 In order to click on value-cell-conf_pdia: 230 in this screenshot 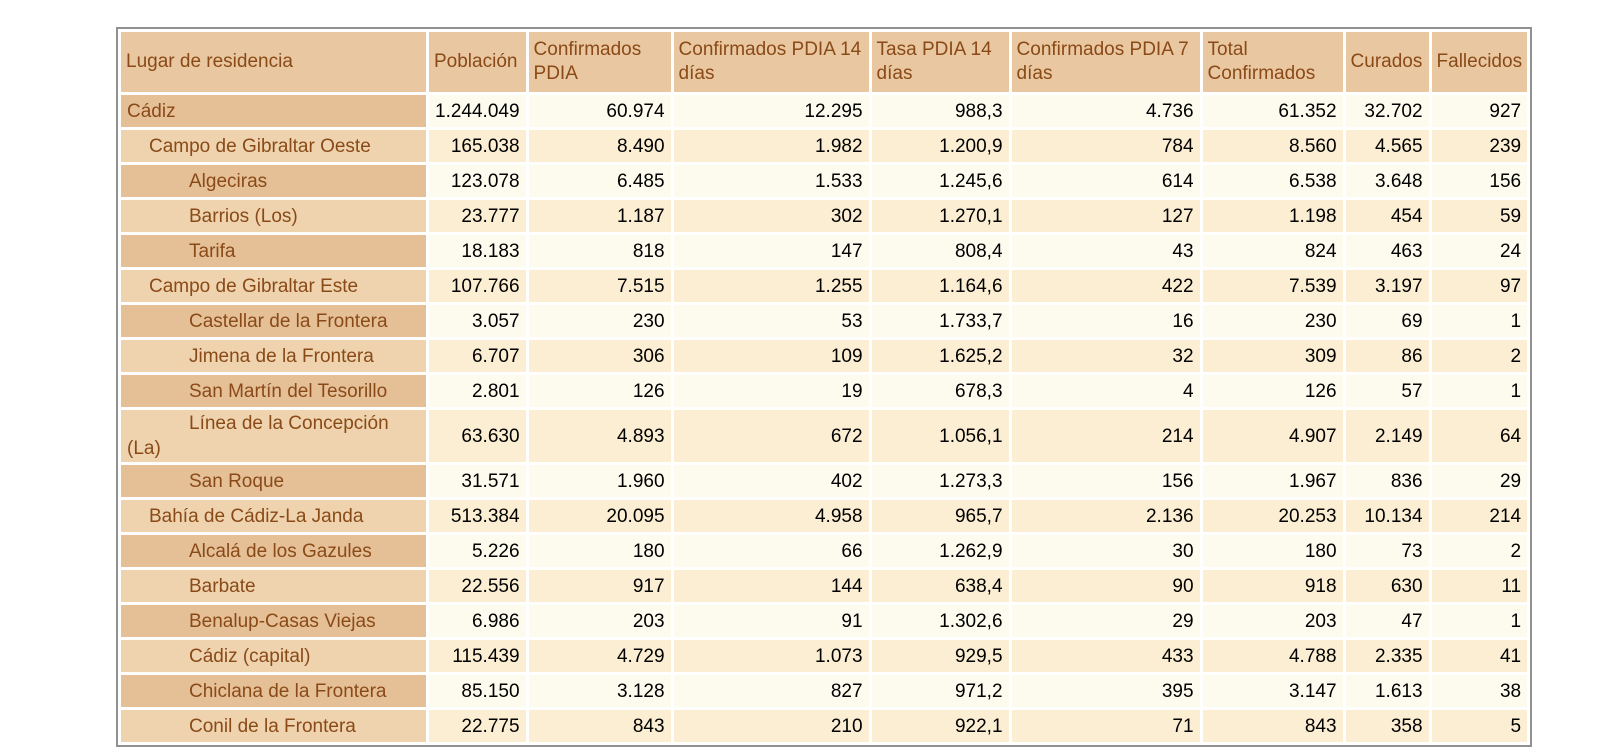, I will do `click(599, 321)`.